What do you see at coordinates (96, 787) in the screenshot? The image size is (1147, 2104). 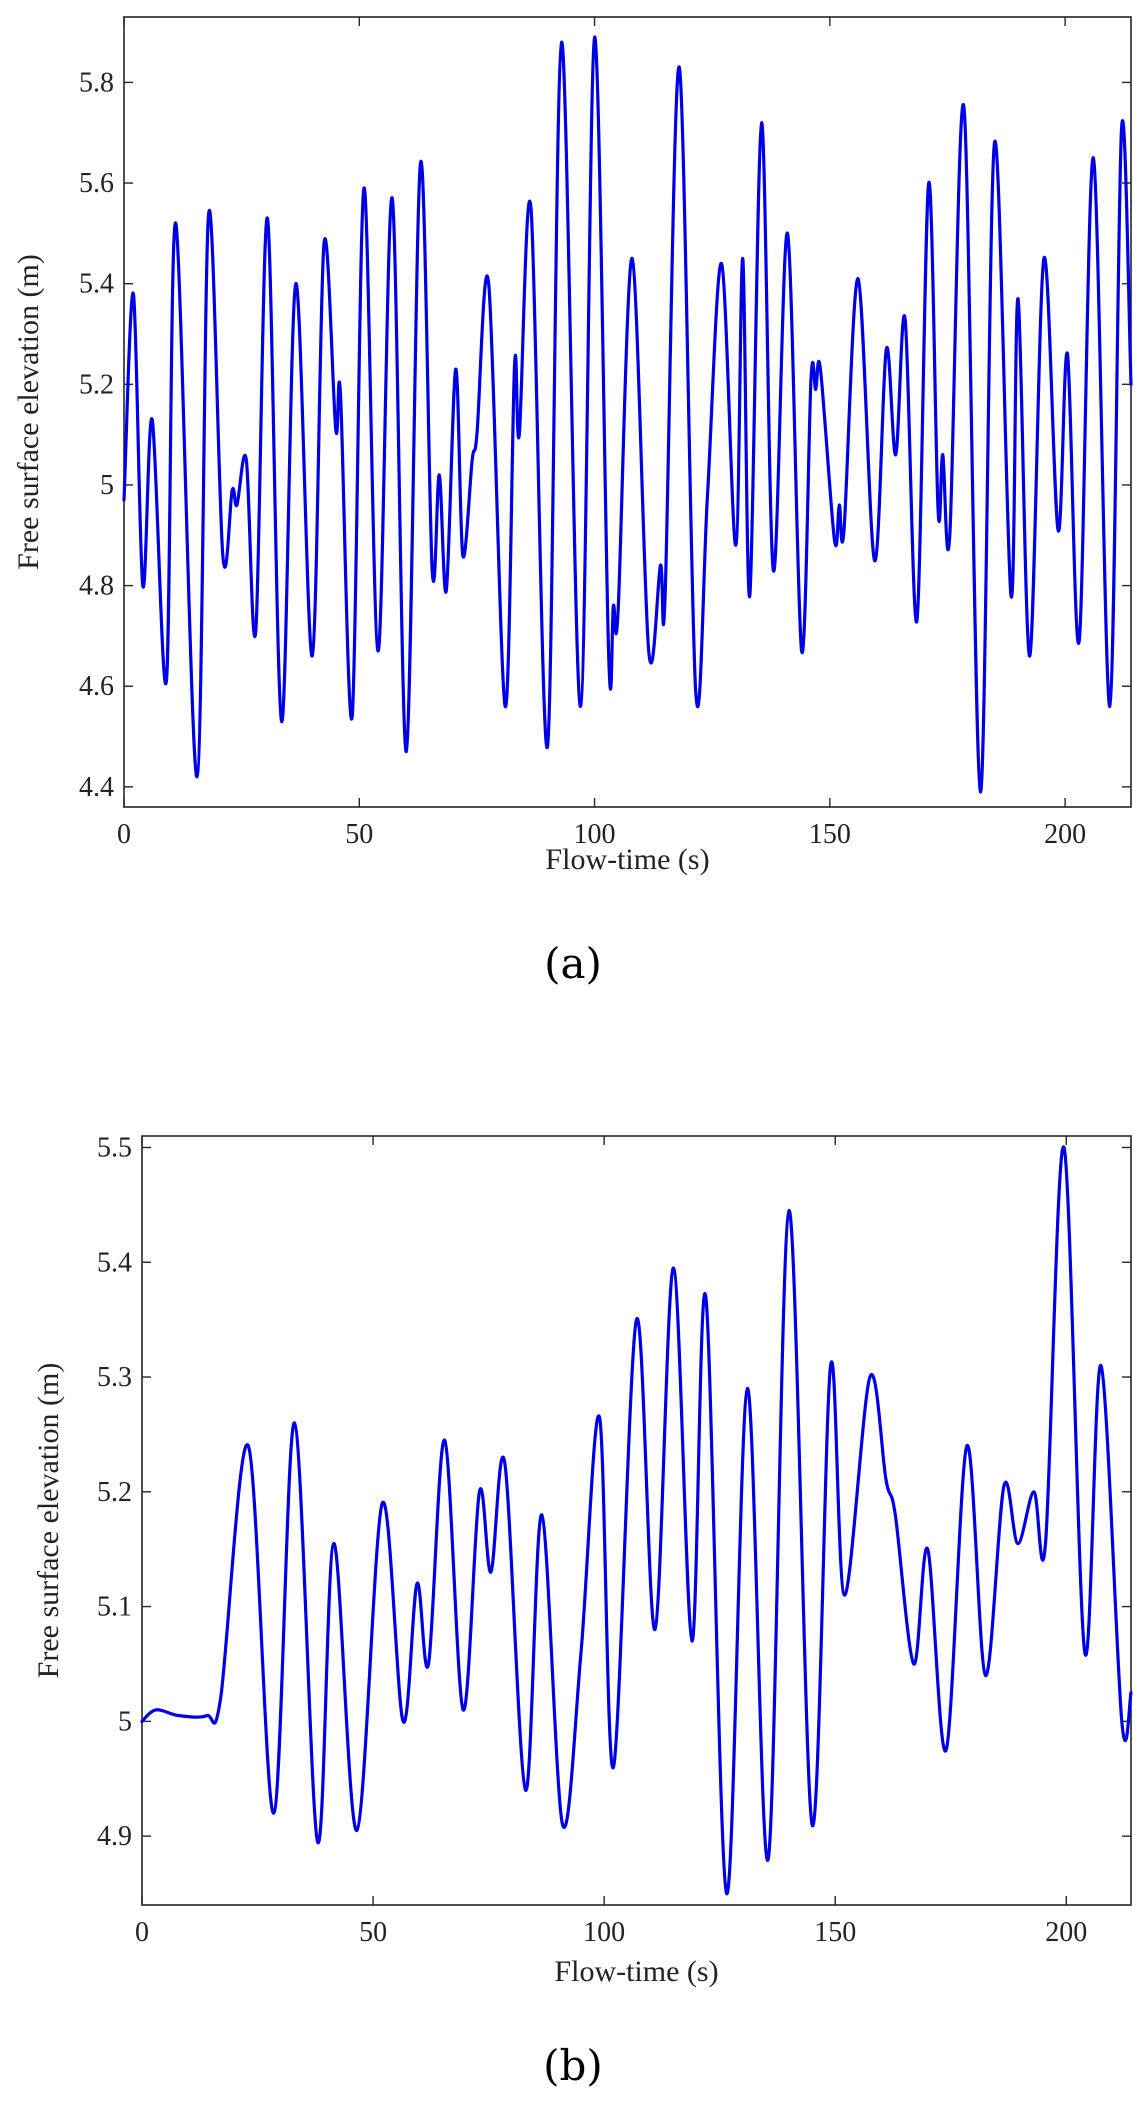 I see `y-tick-label-a: 4.4` at bounding box center [96, 787].